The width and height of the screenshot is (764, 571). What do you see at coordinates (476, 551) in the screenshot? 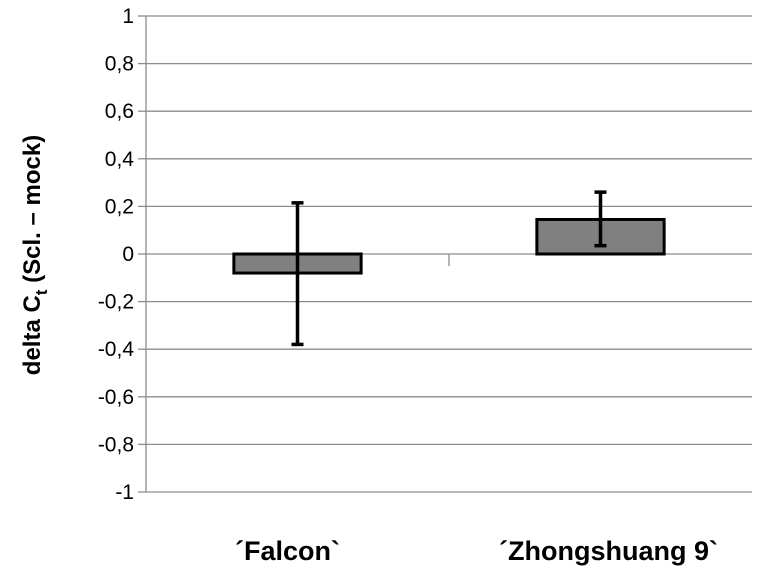
I see `x-category-labels: ´Falcon` ´Zhongshuang 9`` at bounding box center [476, 551].